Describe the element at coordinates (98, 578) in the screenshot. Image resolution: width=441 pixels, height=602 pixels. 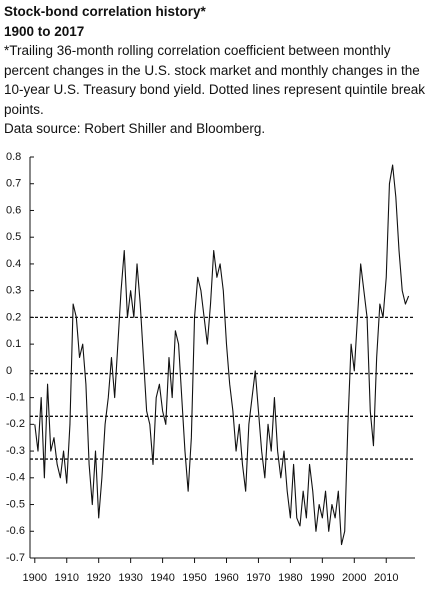
I see `x-tick-label: 1920` at that location.